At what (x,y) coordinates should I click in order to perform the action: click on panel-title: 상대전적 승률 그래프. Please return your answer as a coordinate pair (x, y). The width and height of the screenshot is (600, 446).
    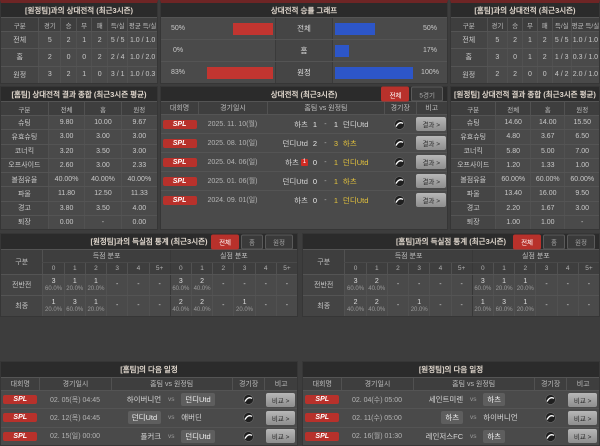
    Looking at the image, I should click on (304, 10).